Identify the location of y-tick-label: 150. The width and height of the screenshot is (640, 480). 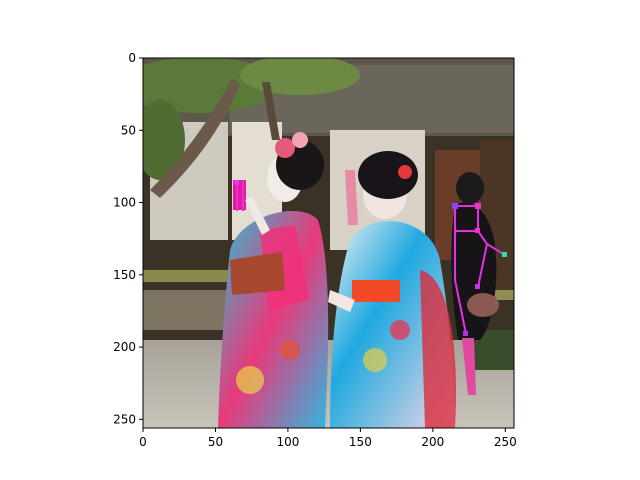
(124, 275).